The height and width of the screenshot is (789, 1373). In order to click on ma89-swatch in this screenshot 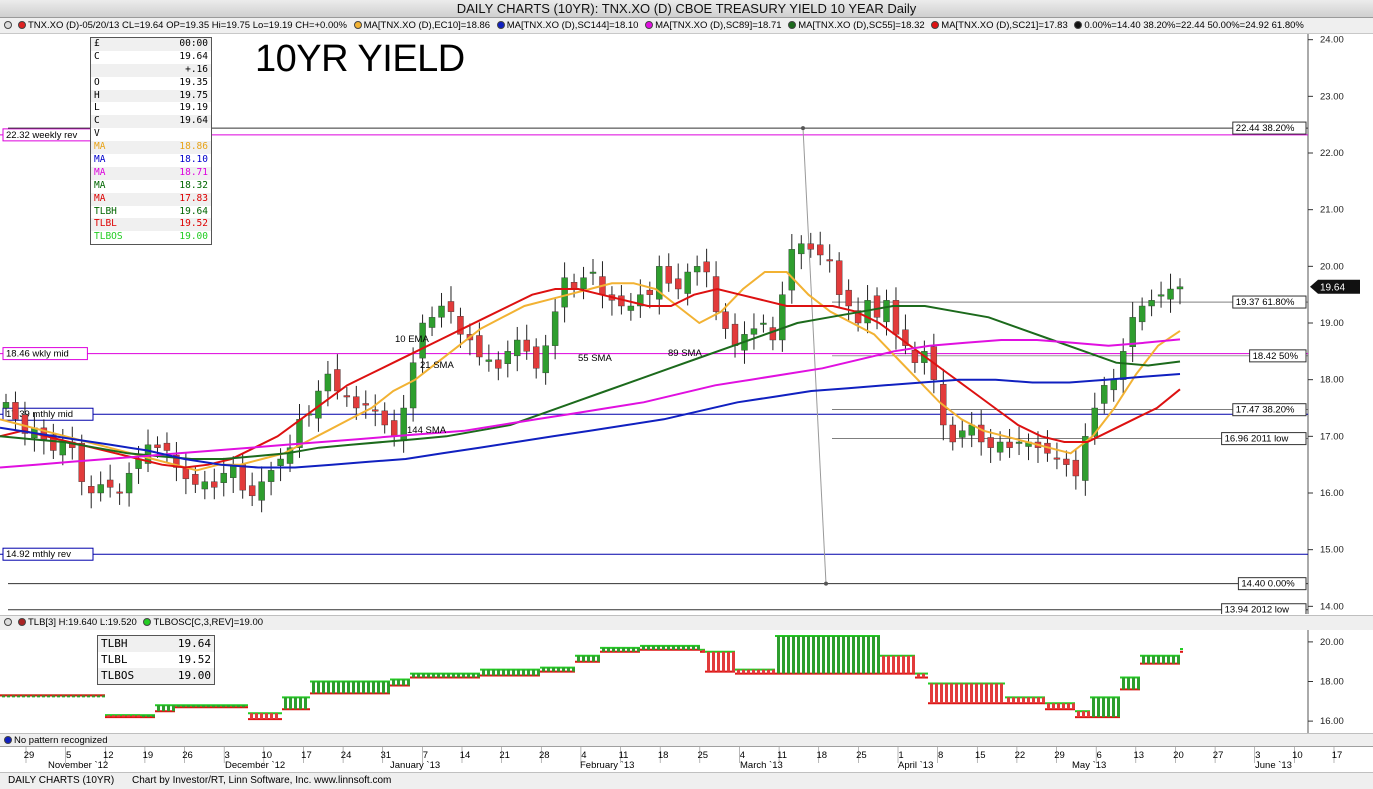, I will do `click(649, 25)`.